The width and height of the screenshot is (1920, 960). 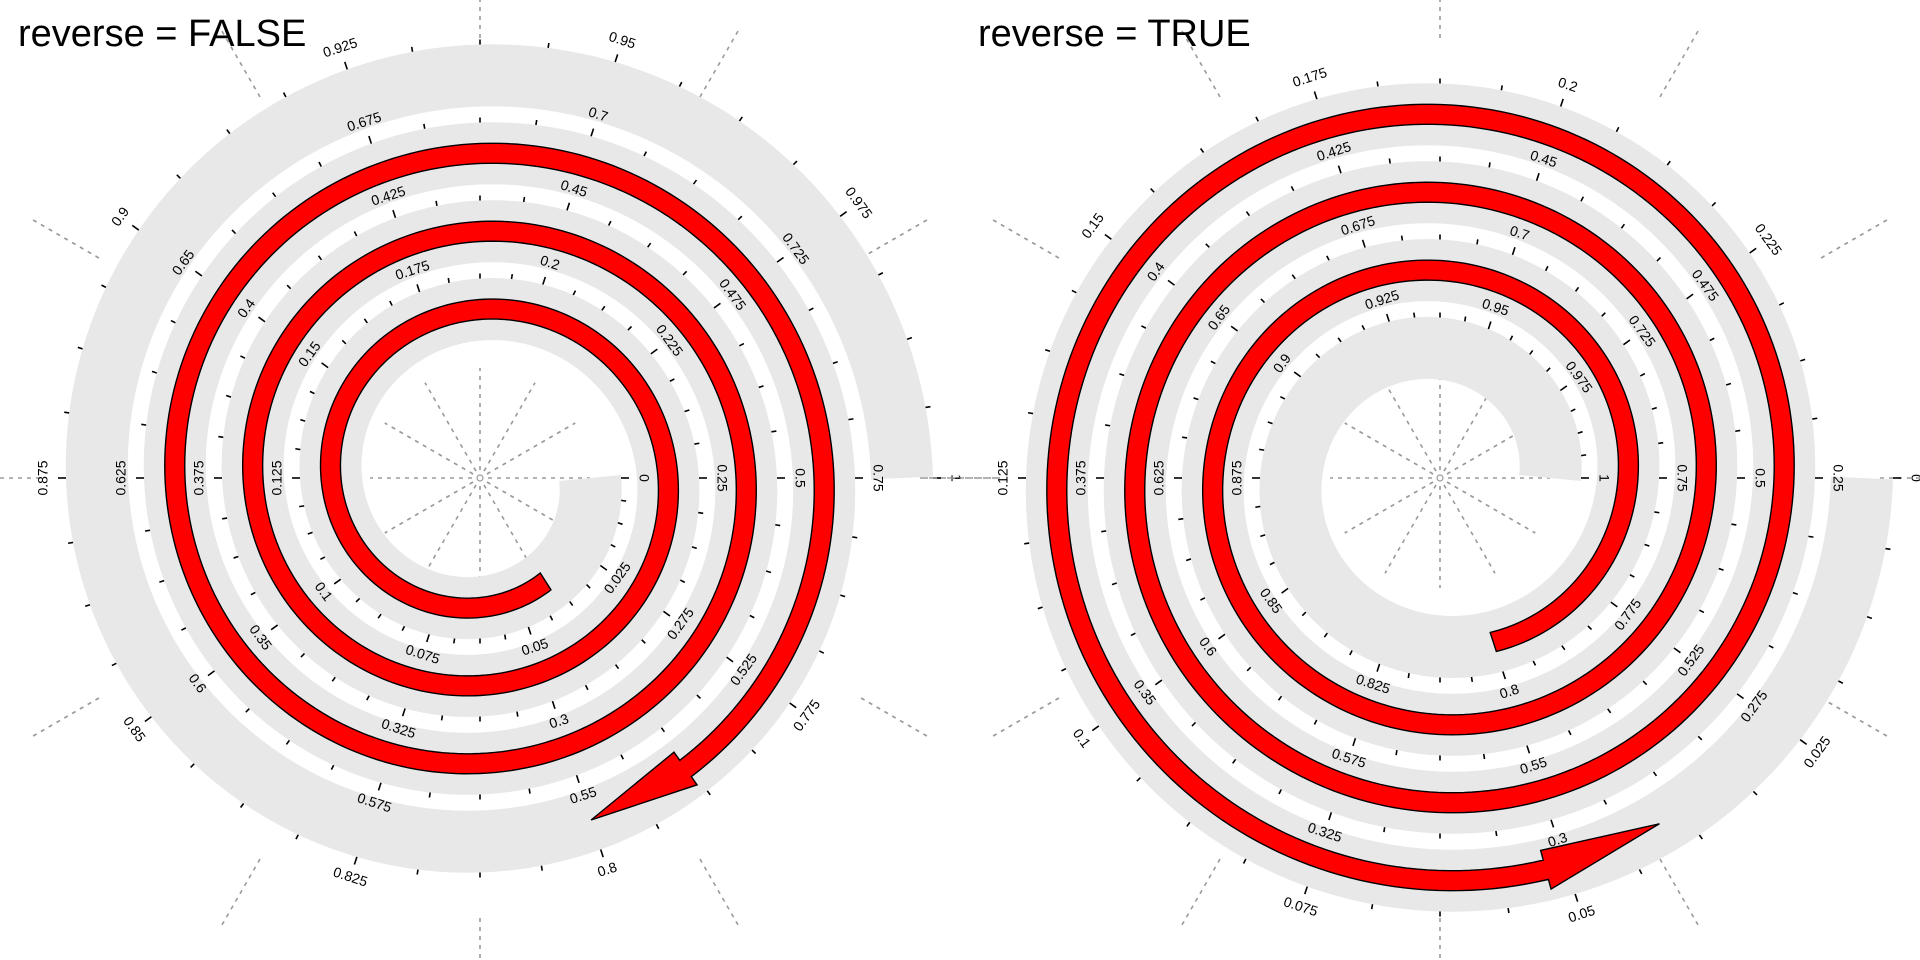 I want to click on tick-label: 0.375, so click(x=1081, y=477).